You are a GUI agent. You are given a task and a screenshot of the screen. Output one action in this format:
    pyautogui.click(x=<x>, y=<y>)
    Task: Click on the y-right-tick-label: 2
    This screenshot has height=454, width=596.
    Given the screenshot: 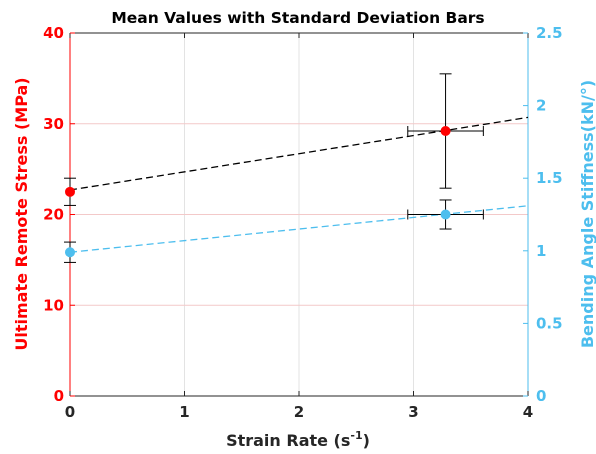 What is the action you would take?
    pyautogui.click(x=541, y=106)
    